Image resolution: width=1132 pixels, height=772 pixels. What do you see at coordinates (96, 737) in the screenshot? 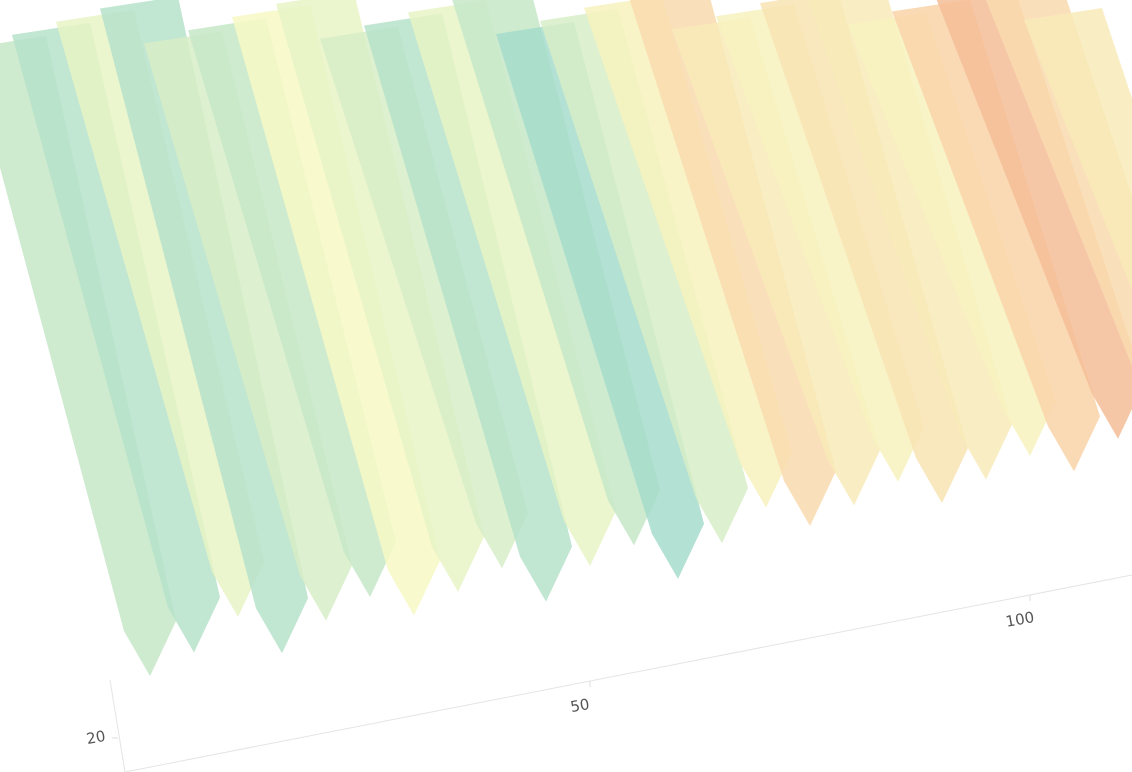
I see `y-tick-label: 20` at bounding box center [96, 737].